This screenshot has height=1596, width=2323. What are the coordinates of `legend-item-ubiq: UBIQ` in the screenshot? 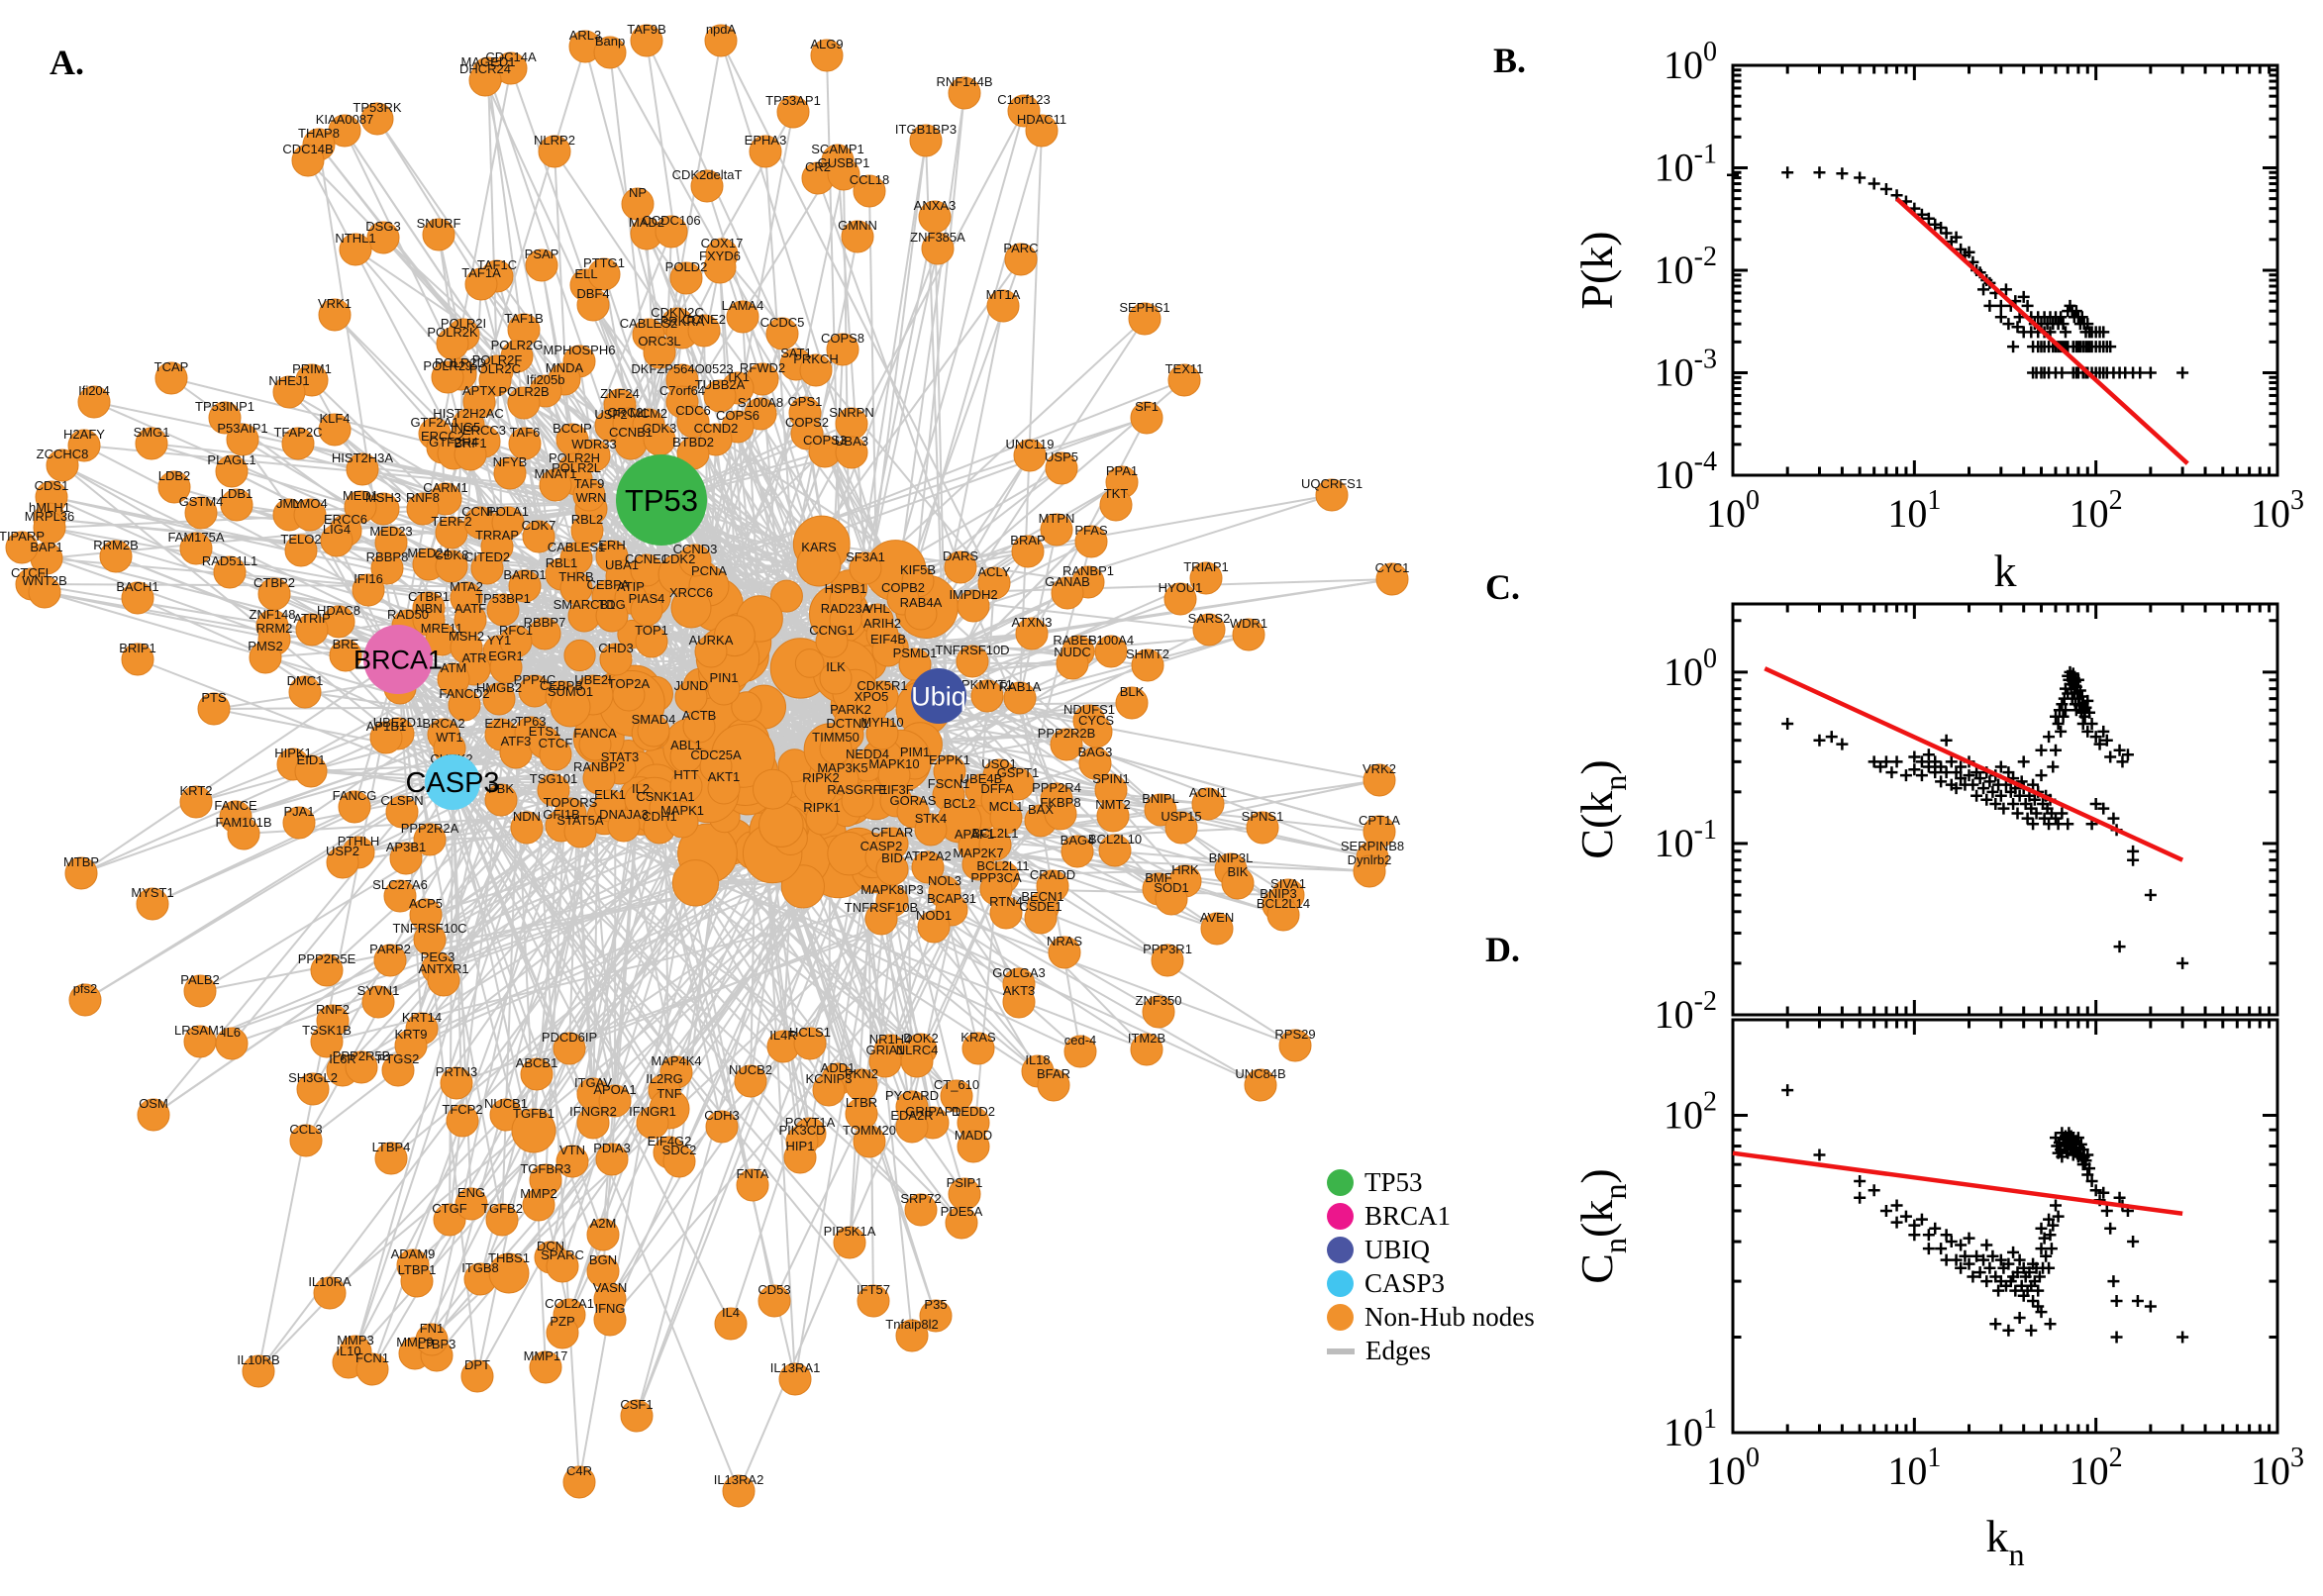 It's located at (1431, 1249).